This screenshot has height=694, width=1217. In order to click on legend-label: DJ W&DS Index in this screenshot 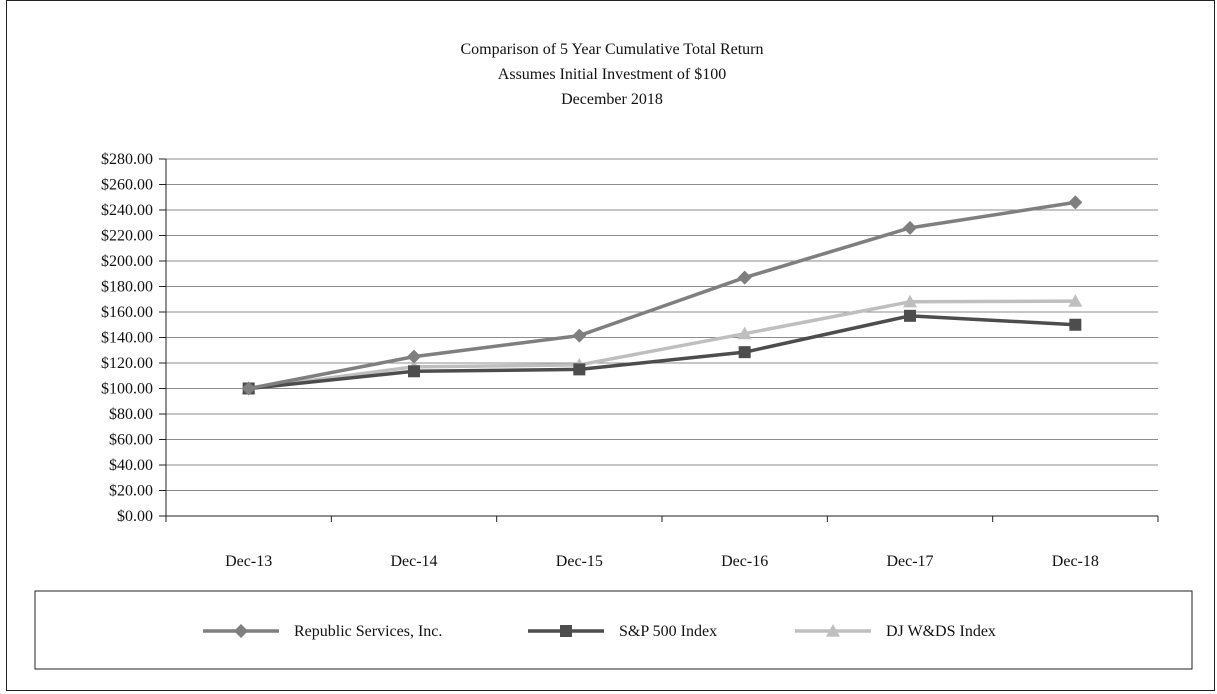, I will do `click(941, 631)`.